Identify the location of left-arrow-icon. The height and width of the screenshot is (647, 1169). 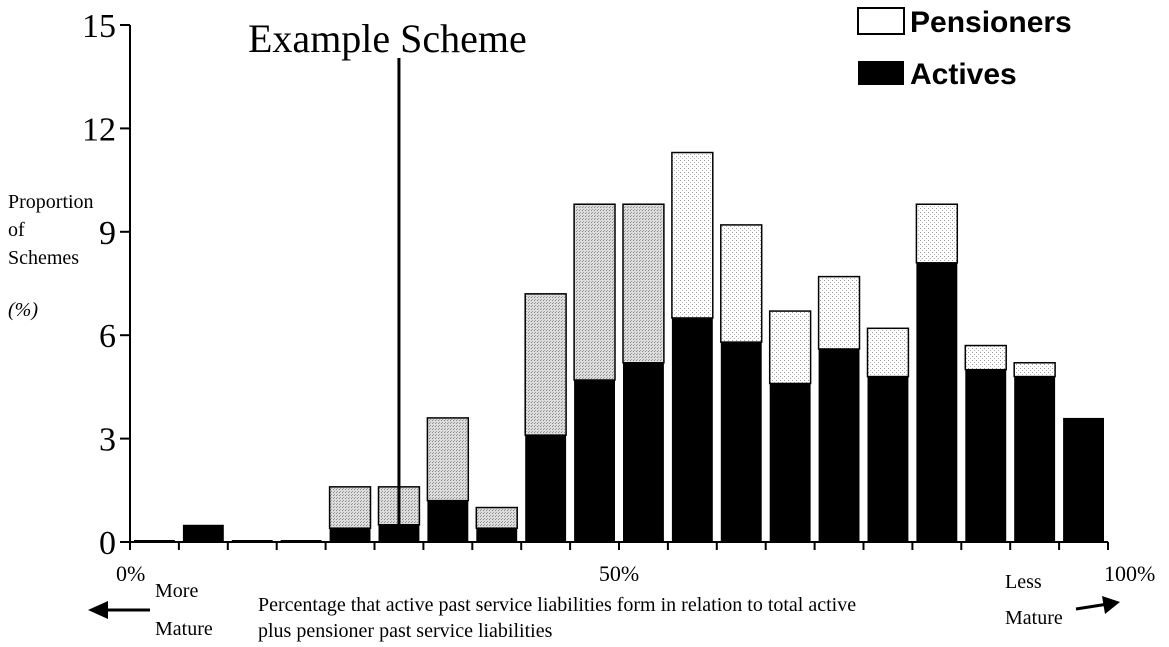
(119, 610).